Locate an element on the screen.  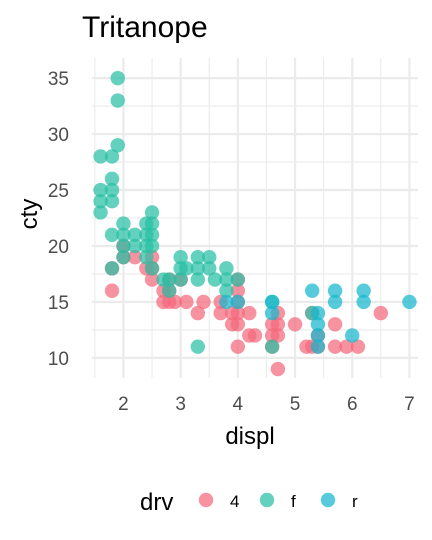
y-tick-label: 30 is located at coordinates (58, 135).